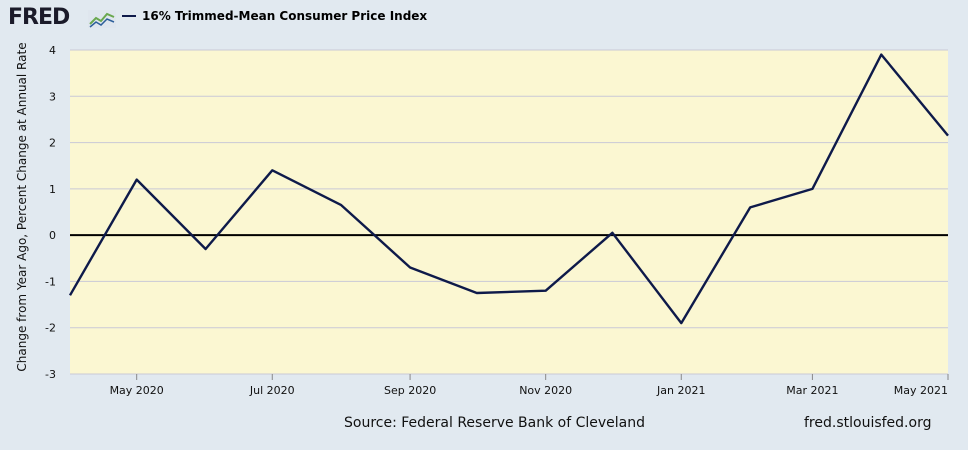 The width and height of the screenshot is (968, 450). I want to click on chart-legend: 16% Trimmed-Mean Consumer Price Index, so click(274, 16).